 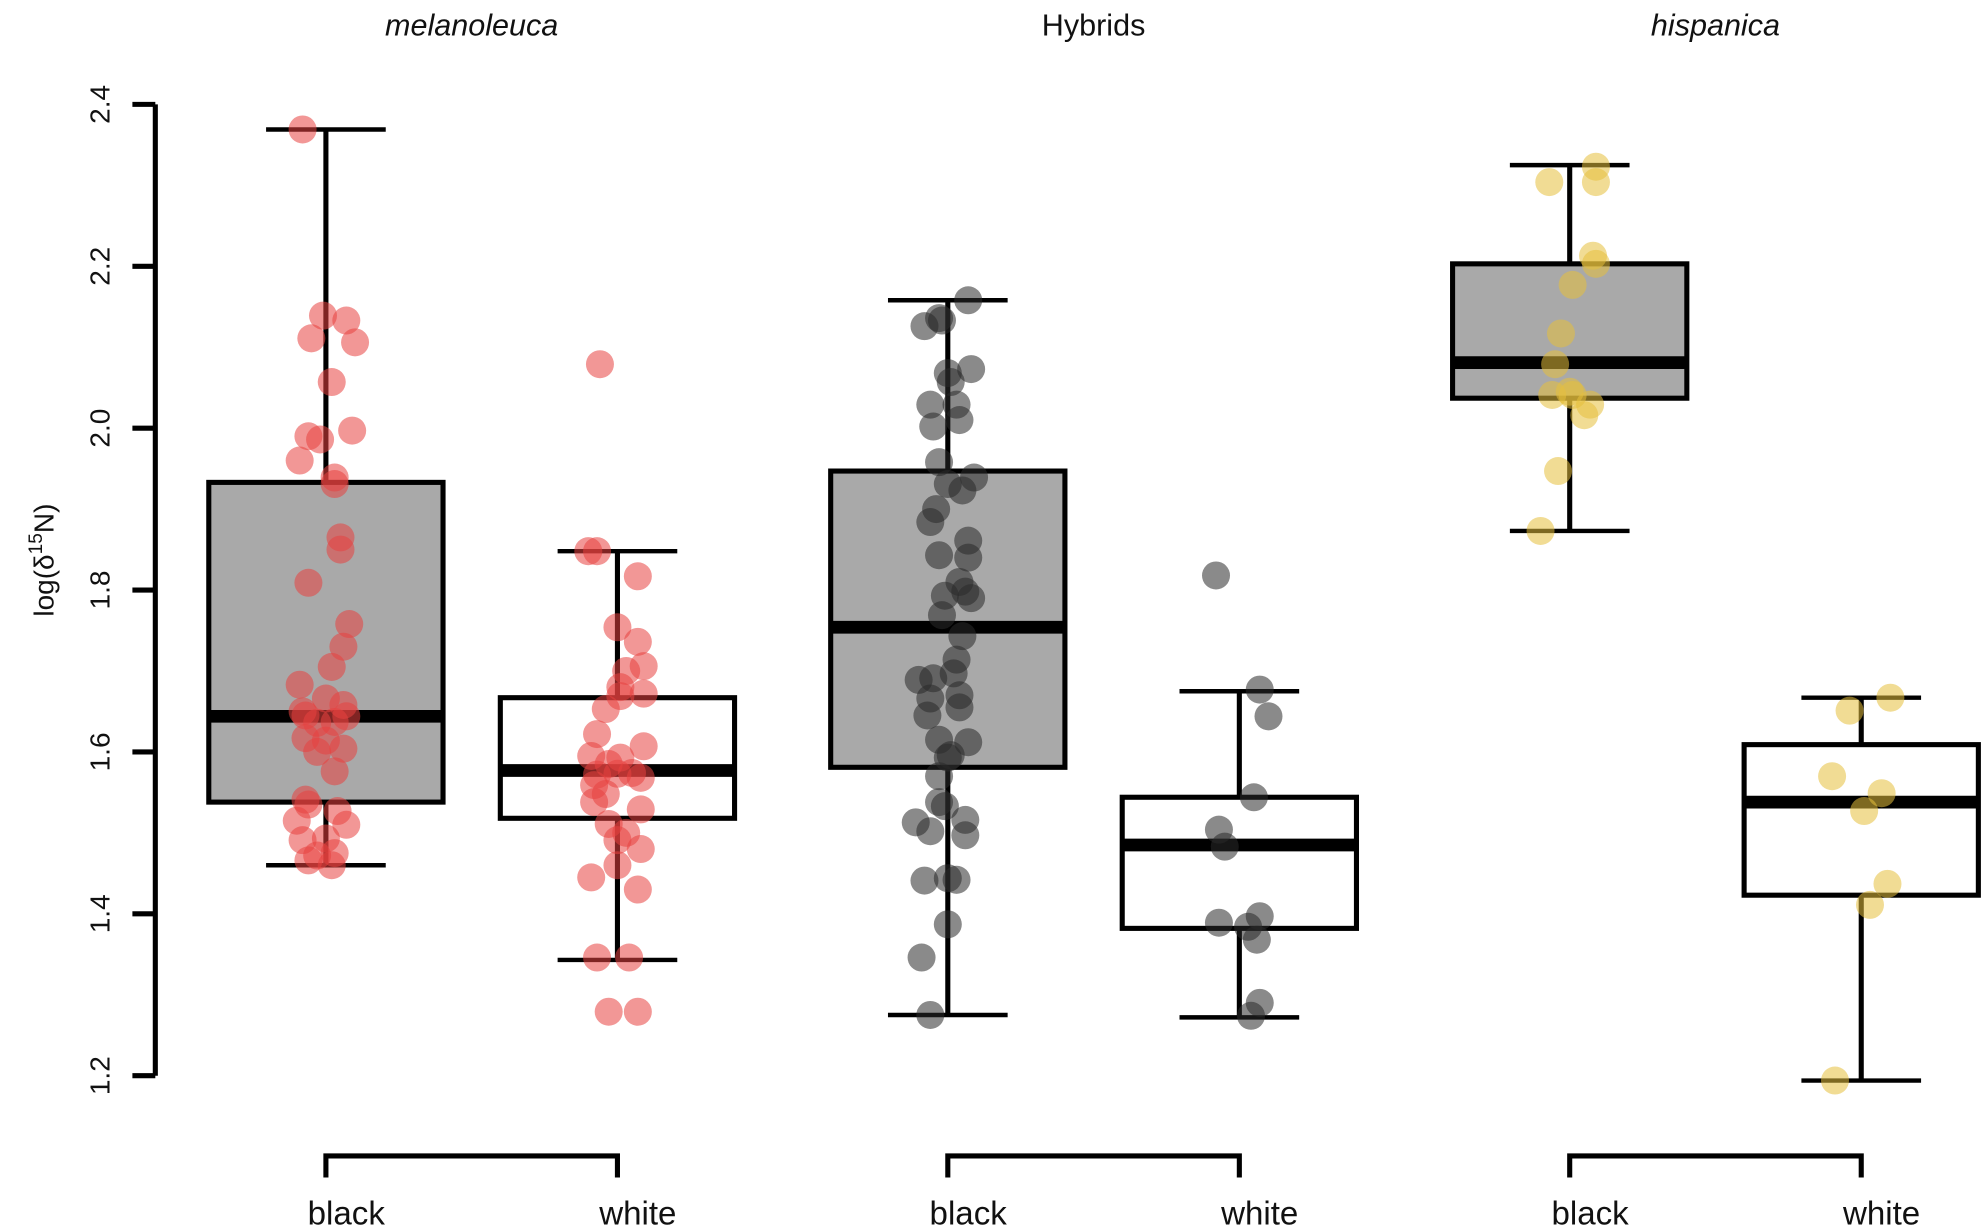 What do you see at coordinates (99, 1075) in the screenshot?
I see `y-tick-label: 1.2` at bounding box center [99, 1075].